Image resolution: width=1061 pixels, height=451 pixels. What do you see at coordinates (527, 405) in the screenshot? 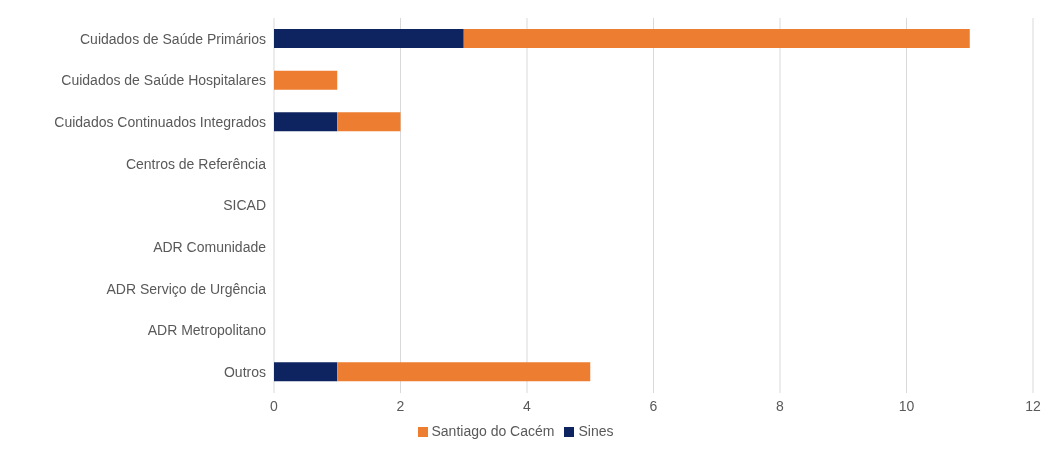
I see `x-tick-label: 4` at bounding box center [527, 405].